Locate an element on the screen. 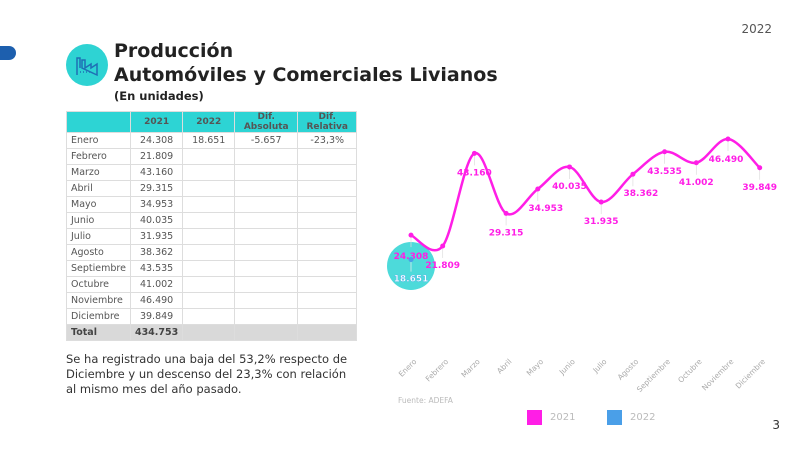 This screenshot has height=450, width=800. column-header: Dif. Absoluta is located at coordinates (266, 122).